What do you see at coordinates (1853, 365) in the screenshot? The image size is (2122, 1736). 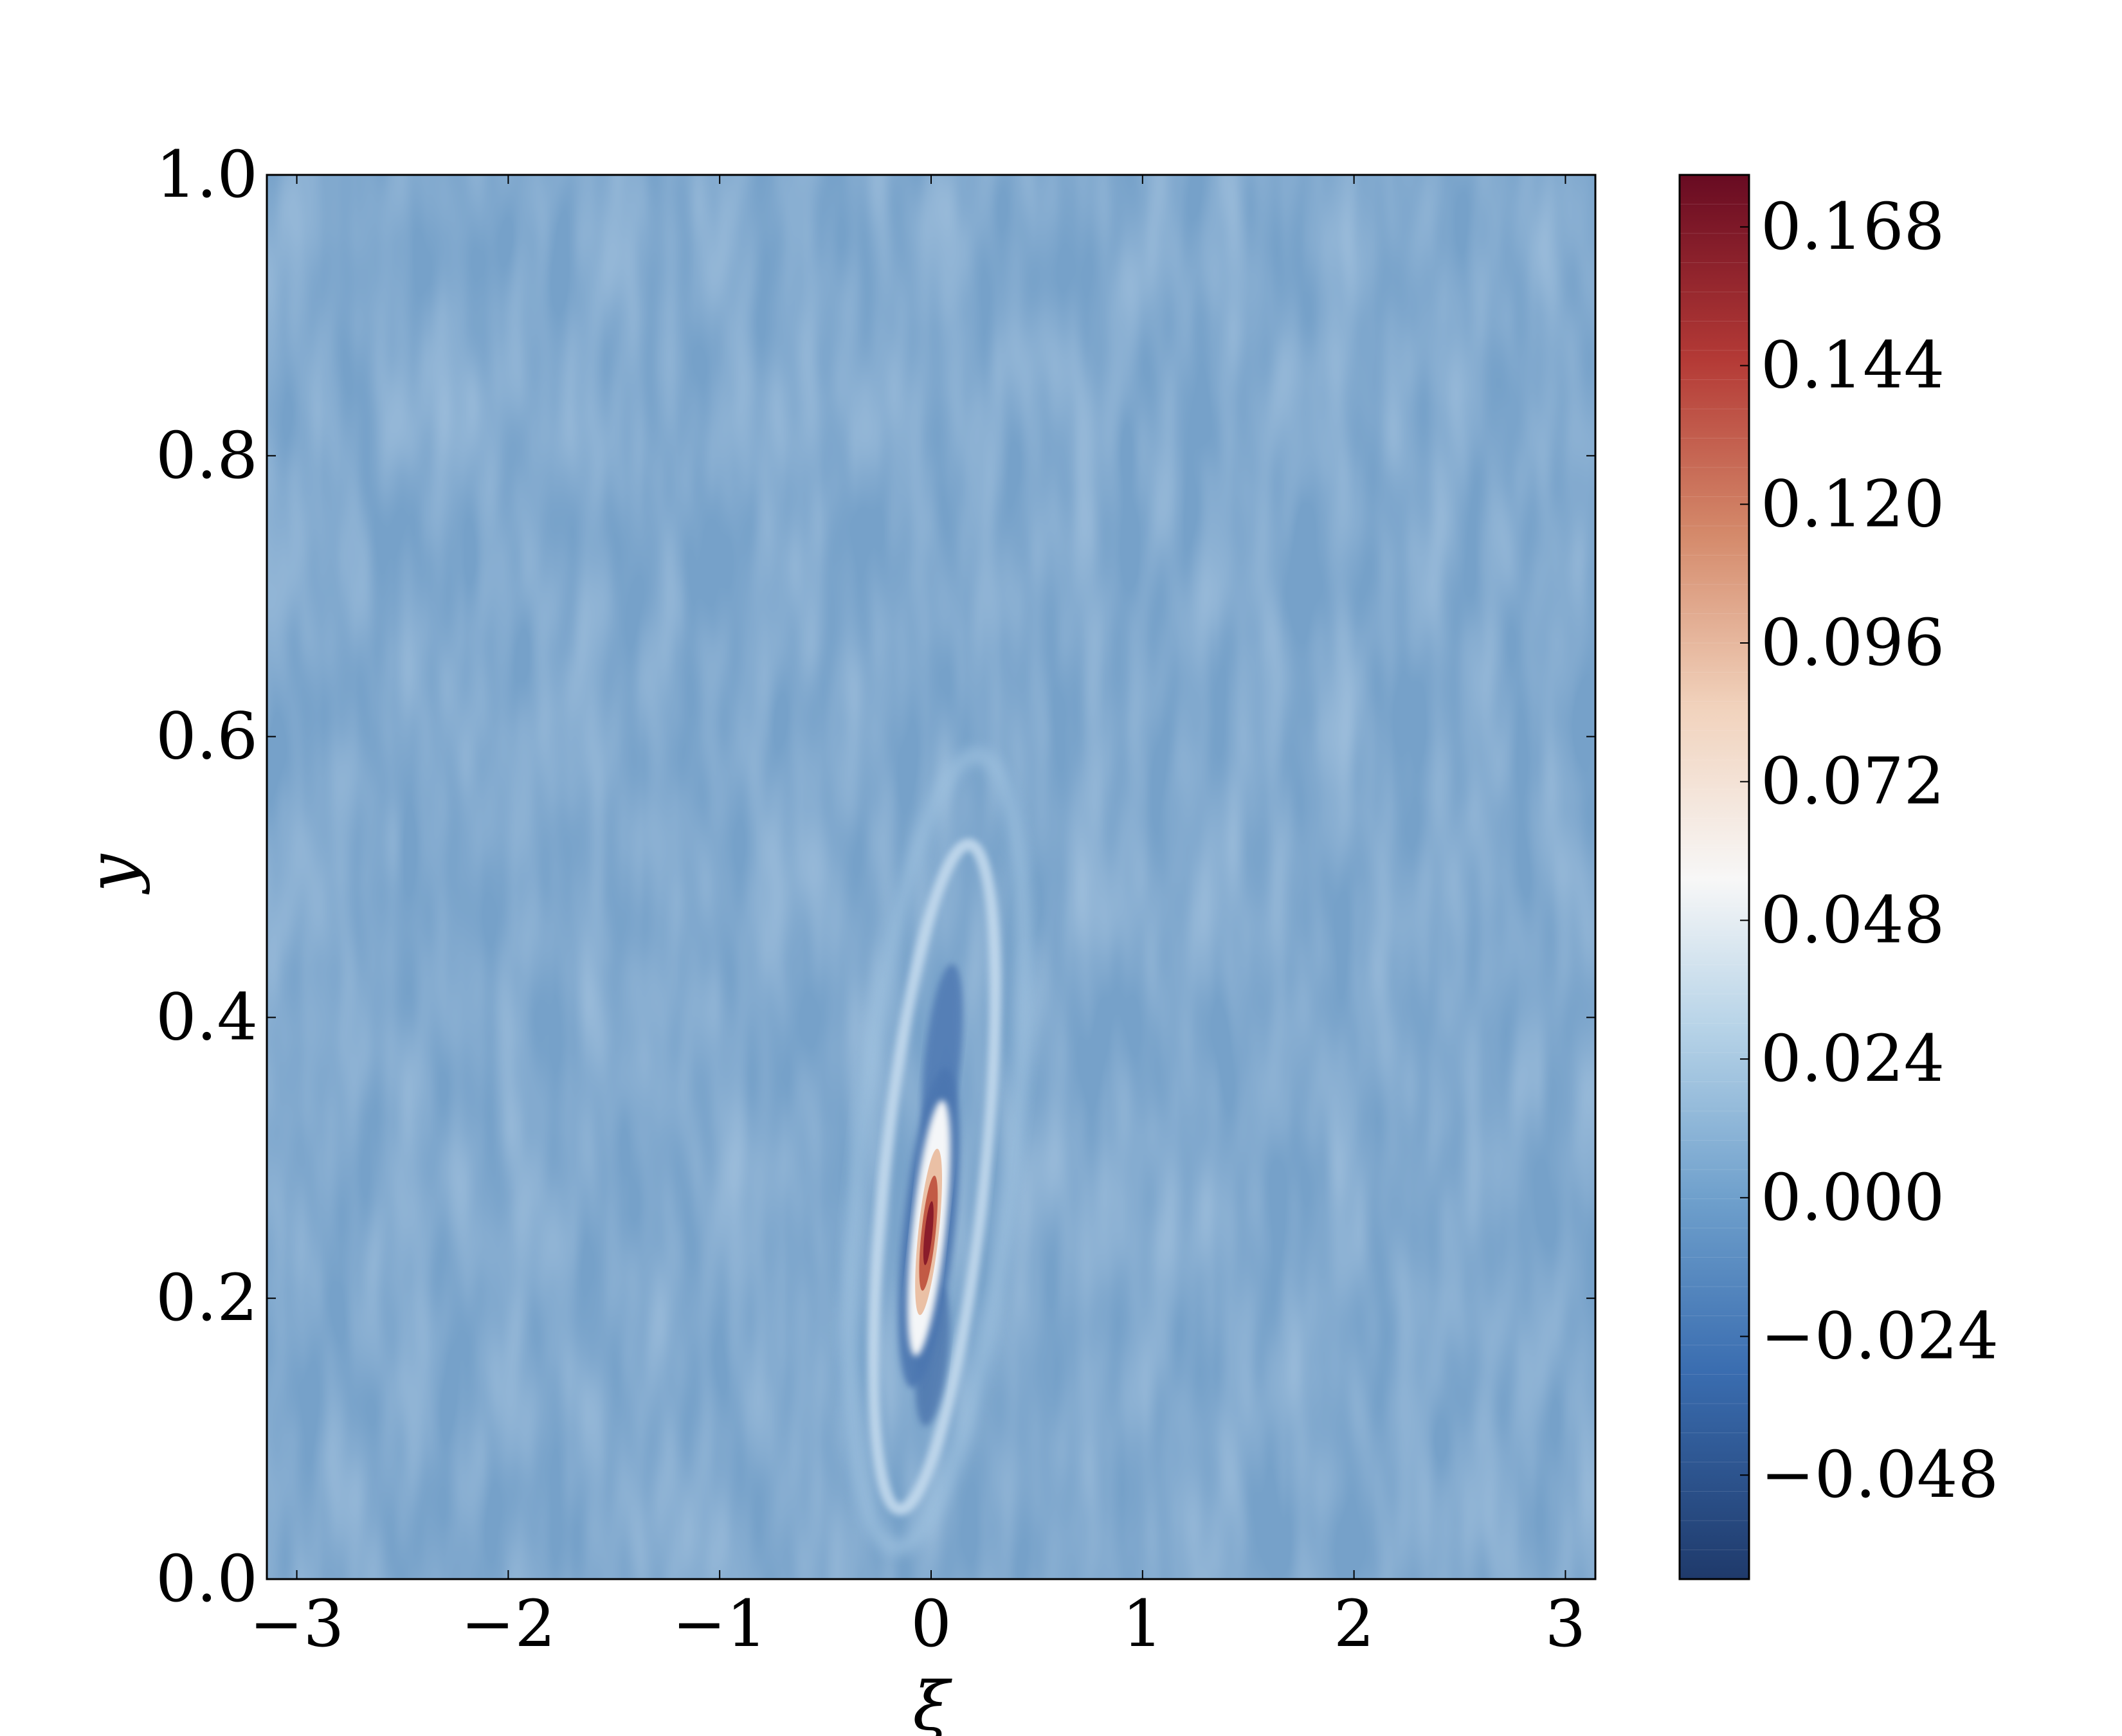 I see `colorbar-tick-label: 0.144` at bounding box center [1853, 365].